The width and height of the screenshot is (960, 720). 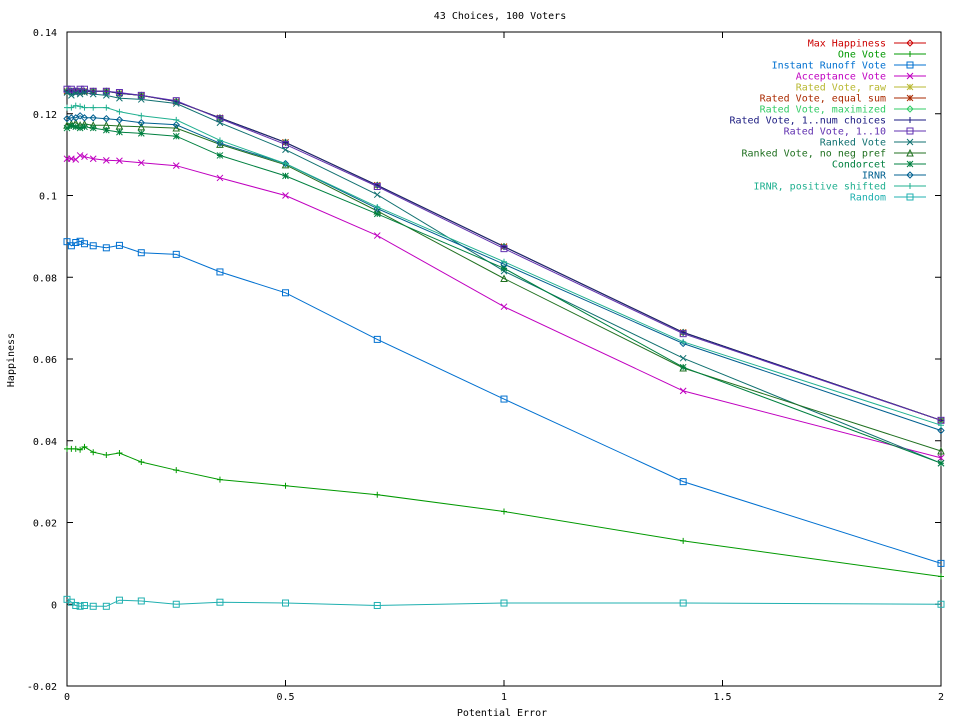 I want to click on legend-item: IRNR, positive shifted, so click(x=840, y=187).